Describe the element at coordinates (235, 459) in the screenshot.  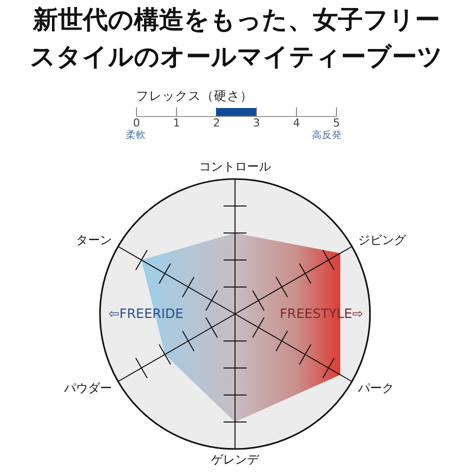
I see `spoke-label: ゲレンデ` at that location.